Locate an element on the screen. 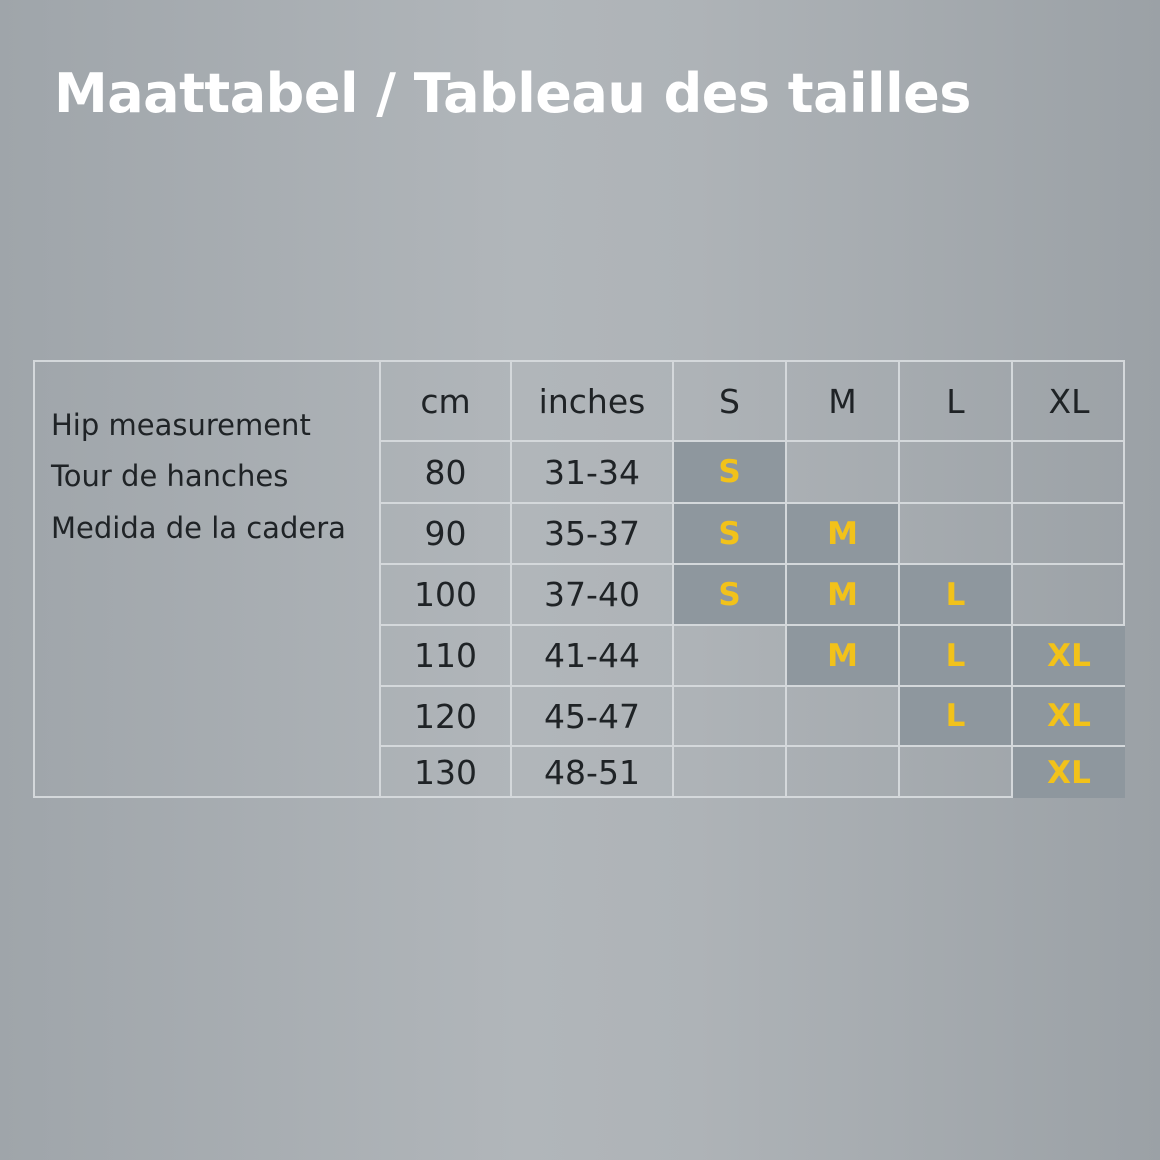  inches-cell: 37-40 is located at coordinates (593, 595).